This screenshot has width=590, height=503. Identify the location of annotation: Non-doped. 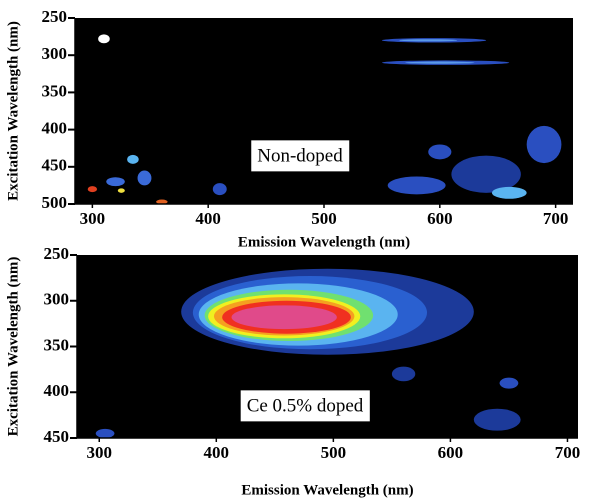
(300, 155).